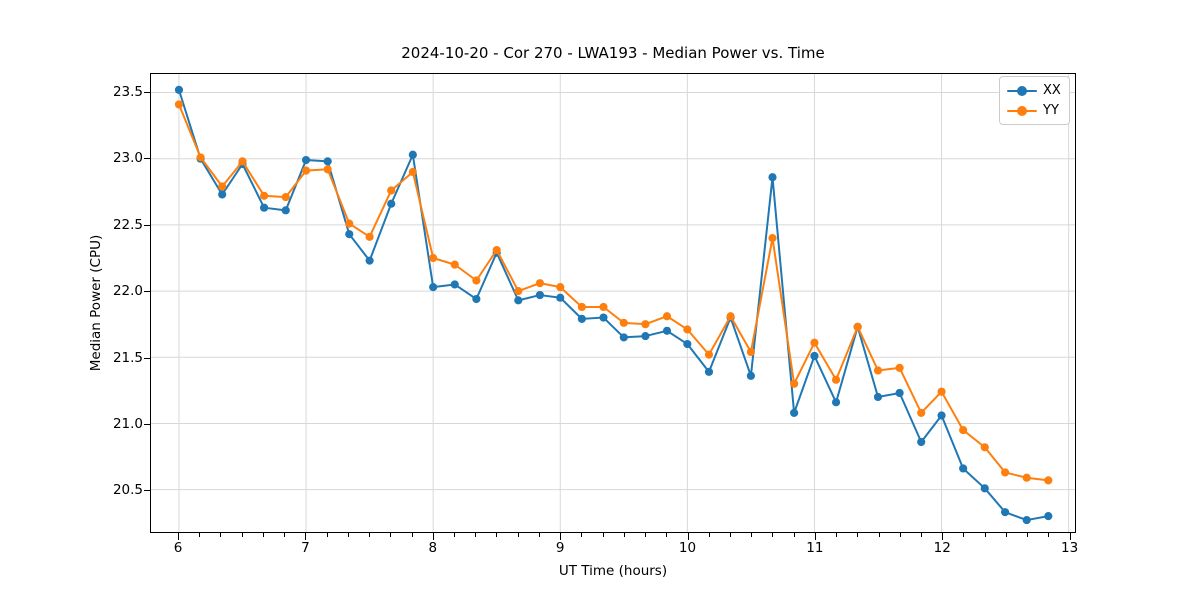 Image resolution: width=1200 pixels, height=600 pixels. I want to click on chart-legend: XX YY, so click(1034, 100).